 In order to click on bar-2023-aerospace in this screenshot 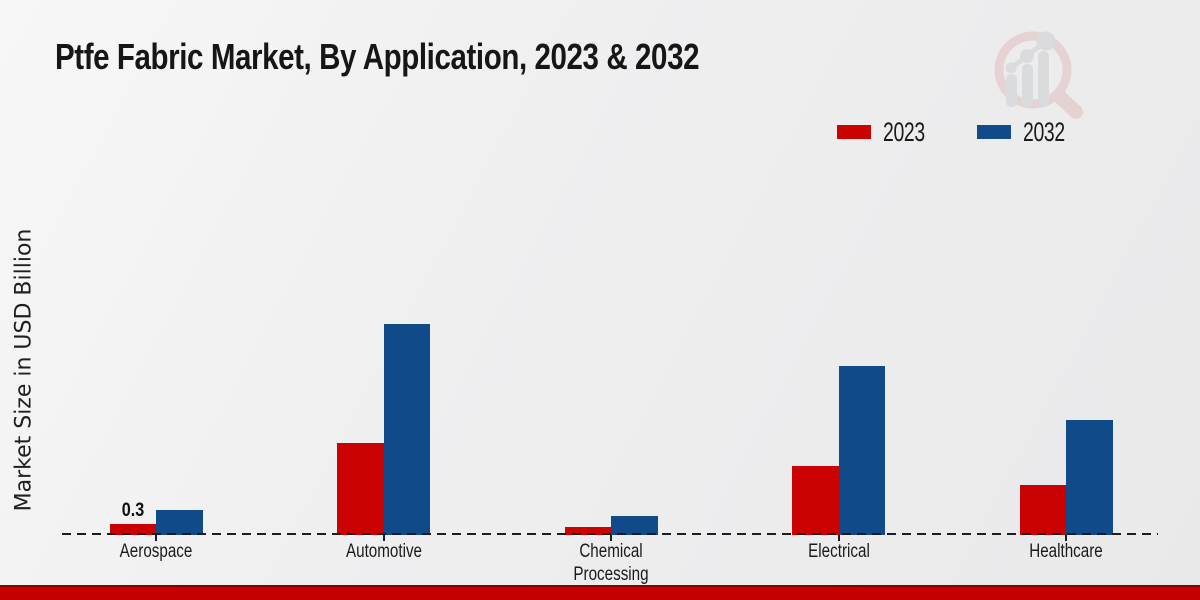, I will do `click(132, 529)`.